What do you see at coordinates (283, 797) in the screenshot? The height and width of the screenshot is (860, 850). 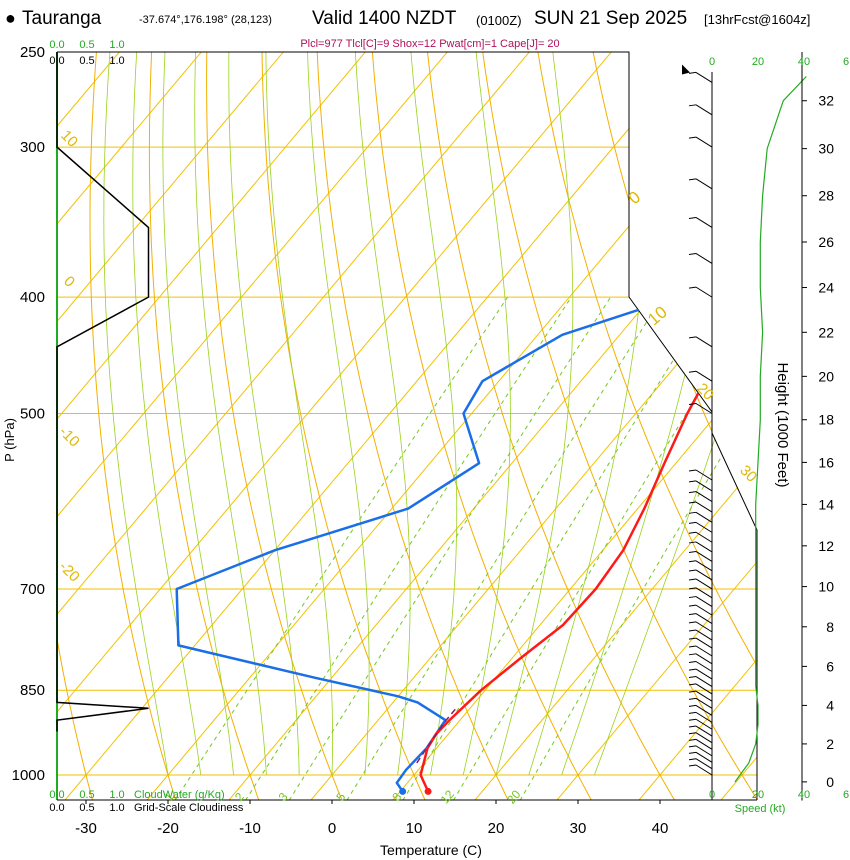 I see `mixing-ratio-label: 3` at bounding box center [283, 797].